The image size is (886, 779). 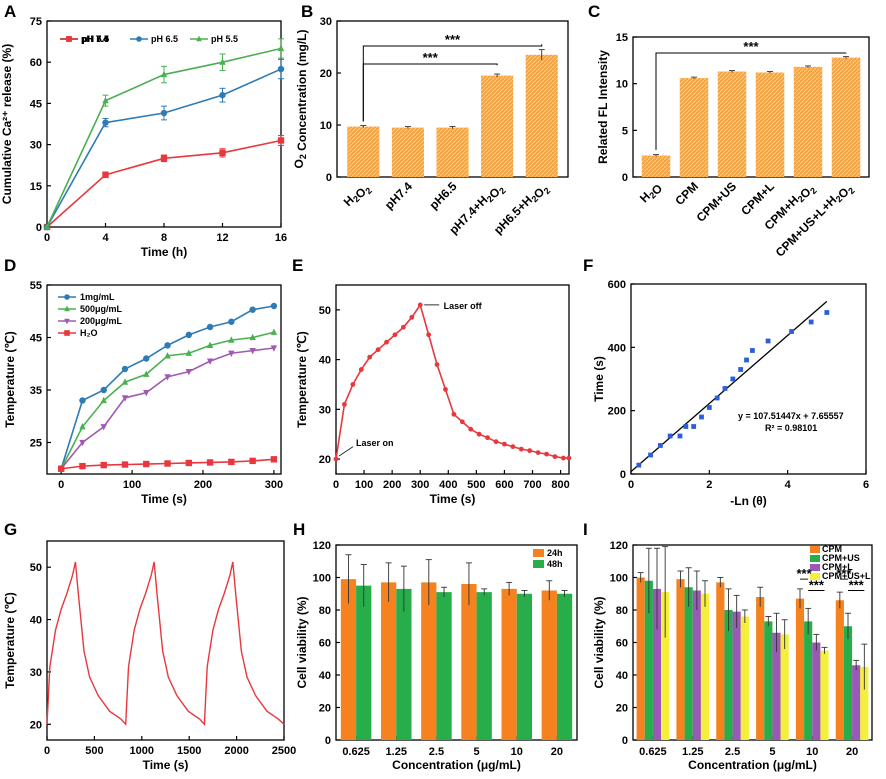 I want to click on x-tick-label: 1.25, so click(x=396, y=752).